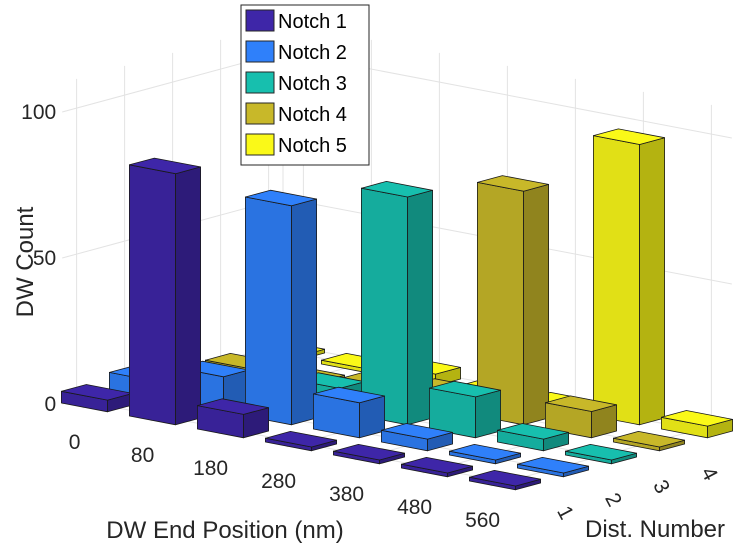 The image size is (743, 554). Describe the element at coordinates (346, 494) in the screenshot. I see `x-tick-label: 380` at that location.